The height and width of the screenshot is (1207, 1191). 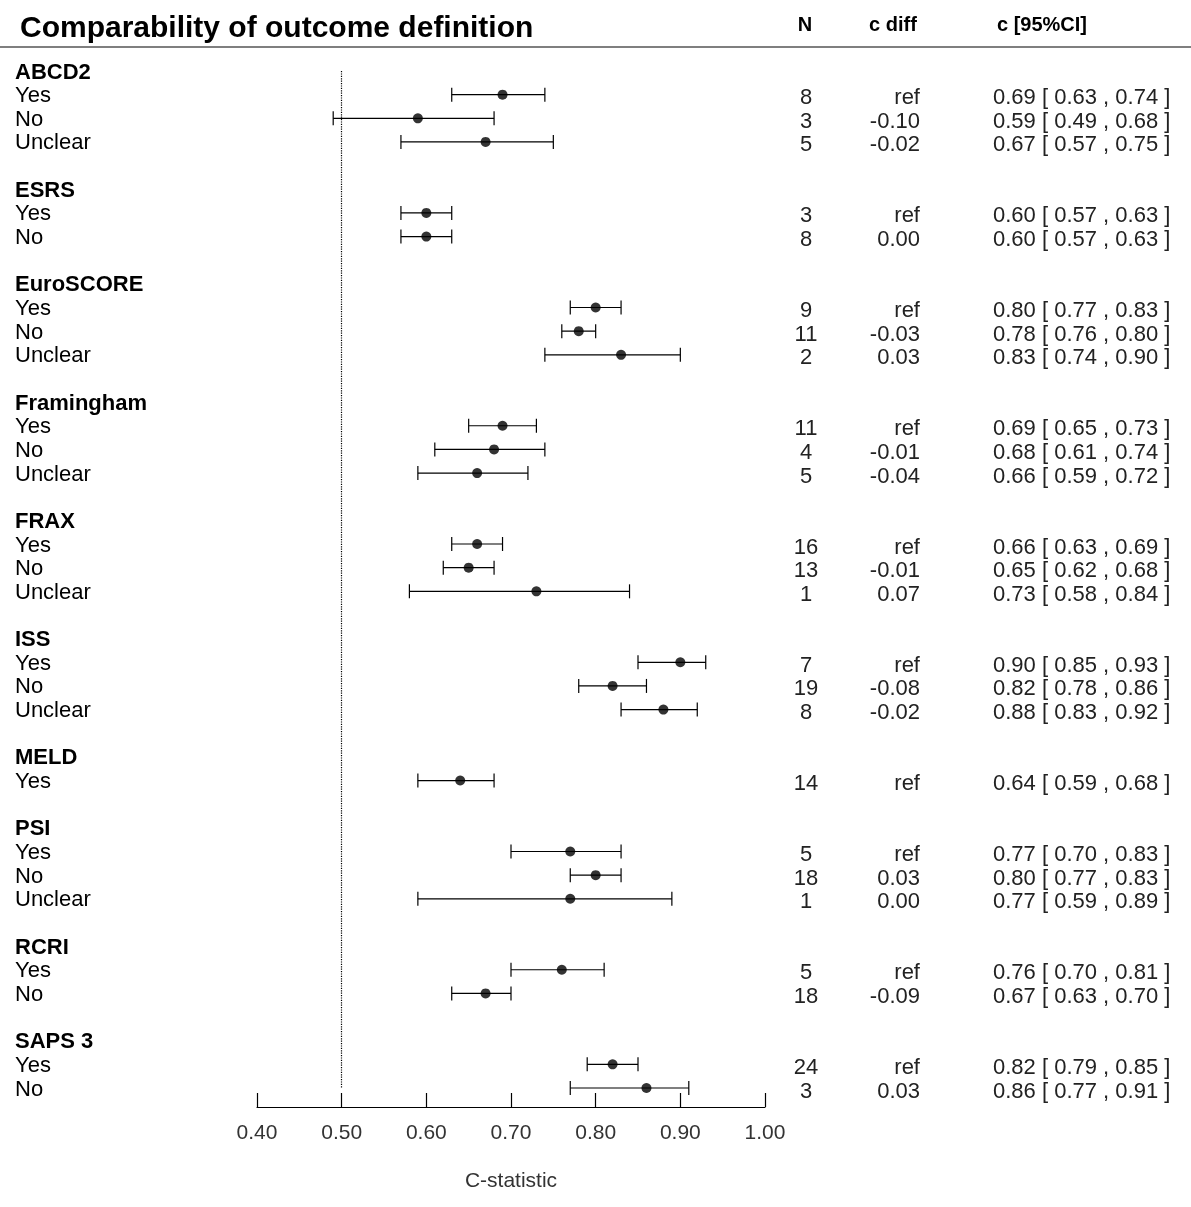 What do you see at coordinates (806, 546) in the screenshot?
I see `text: 16` at bounding box center [806, 546].